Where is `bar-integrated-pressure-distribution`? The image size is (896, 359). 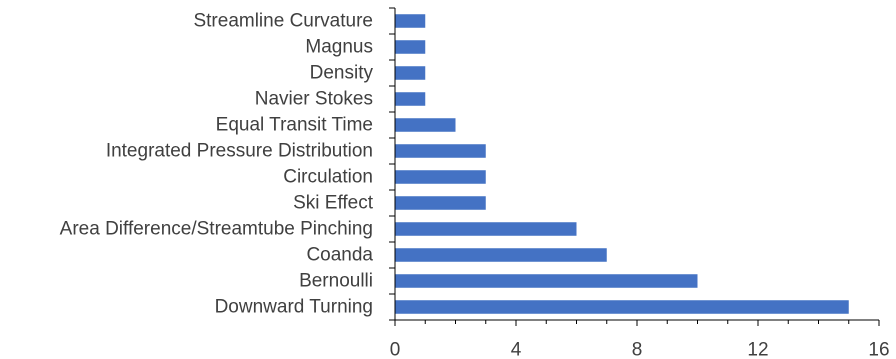 bar-integrated-pressure-distribution is located at coordinates (440, 151).